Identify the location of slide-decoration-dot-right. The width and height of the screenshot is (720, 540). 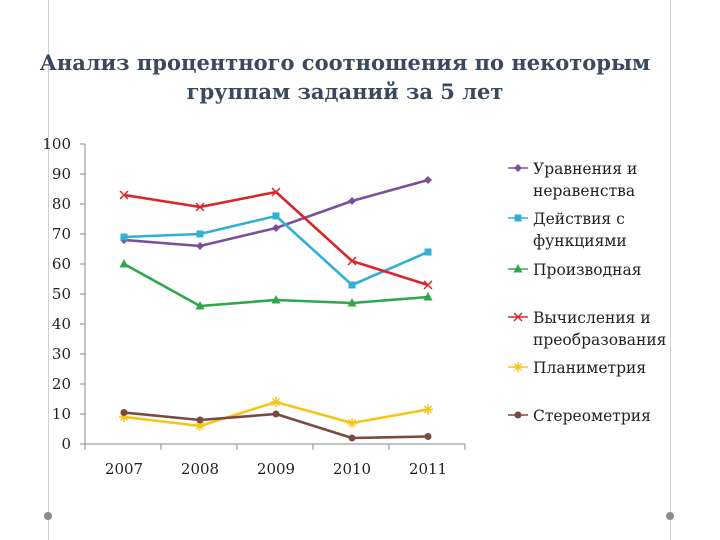
(670, 516).